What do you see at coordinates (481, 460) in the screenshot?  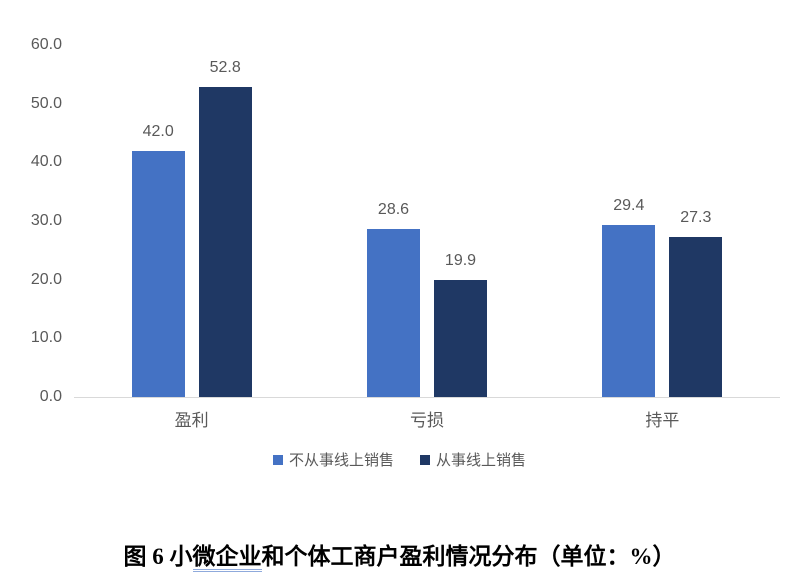 I see `legend-label-online-sales: 从事线上销售` at bounding box center [481, 460].